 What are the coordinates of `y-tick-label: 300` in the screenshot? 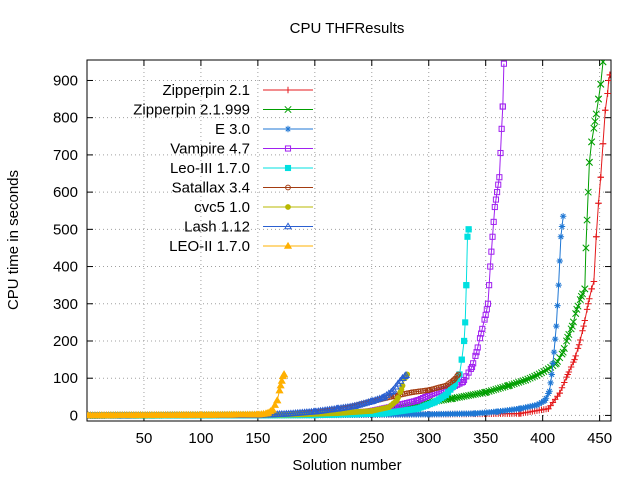 It's located at (65, 304).